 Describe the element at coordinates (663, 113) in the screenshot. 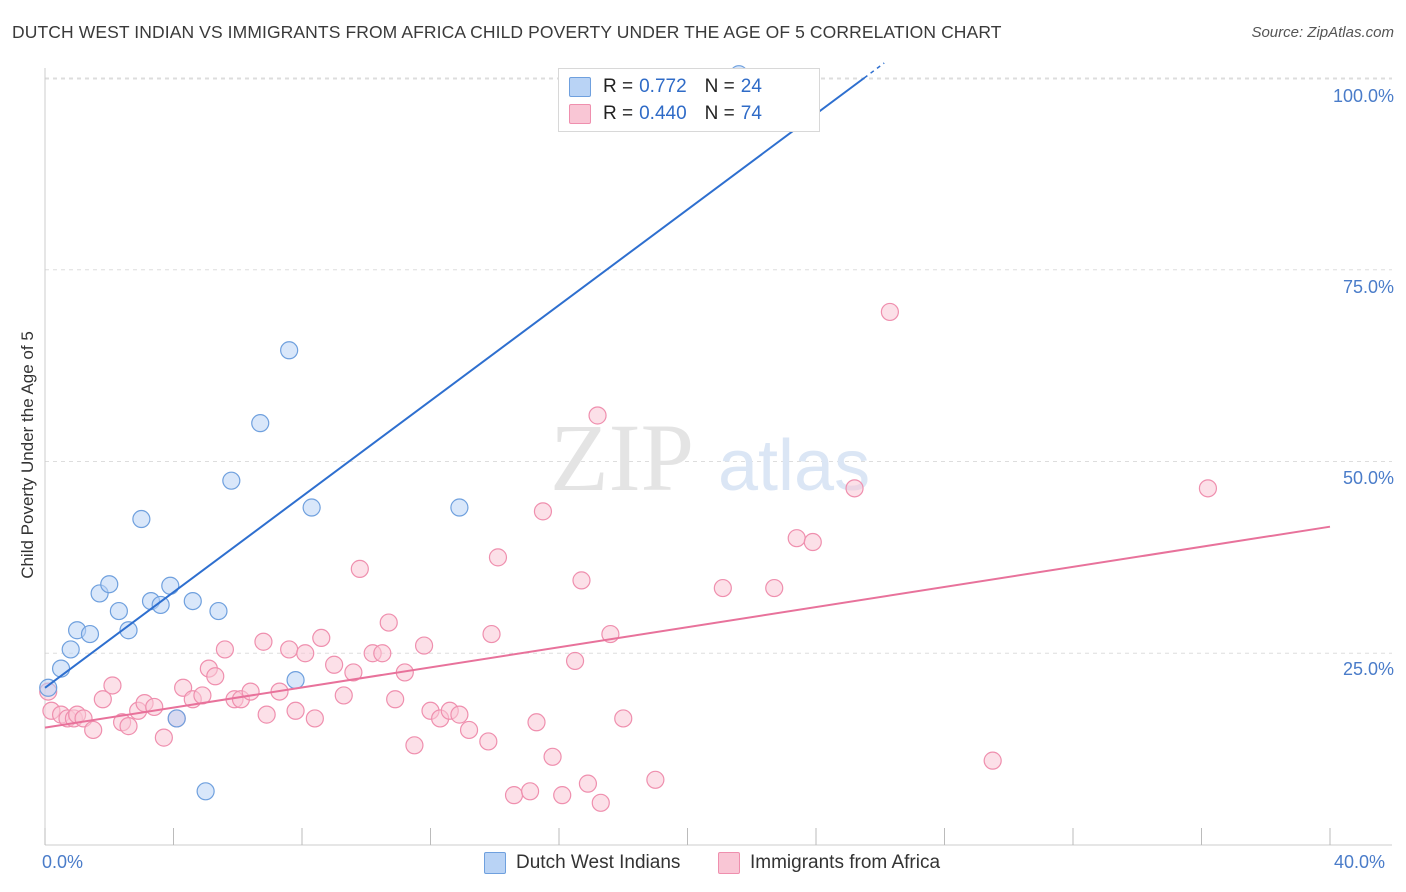

I see `legend-r-value: 0.440` at that location.